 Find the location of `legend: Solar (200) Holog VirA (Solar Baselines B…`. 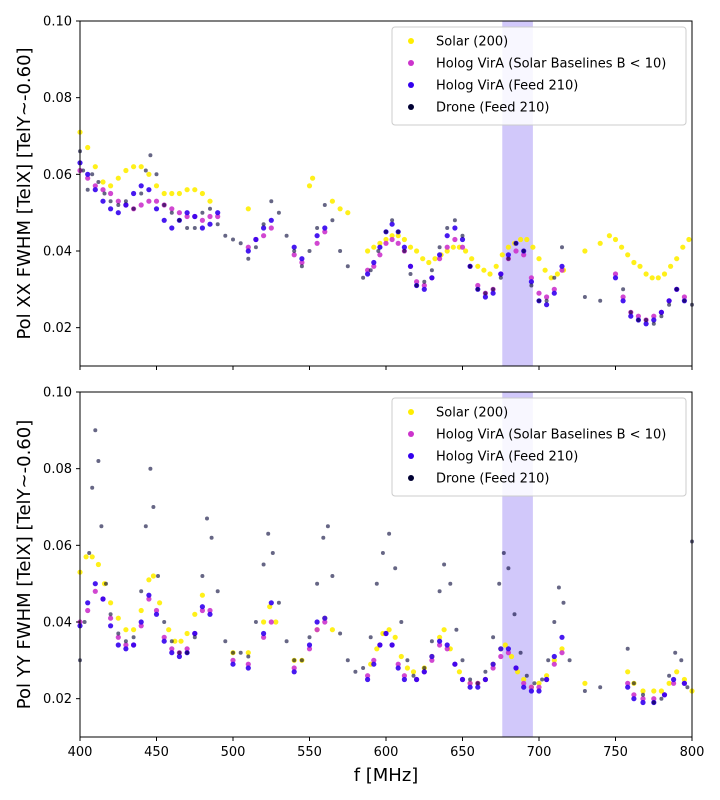

legend: Solar (200) Holog VirA (Solar Baselines B… is located at coordinates (539, 76).